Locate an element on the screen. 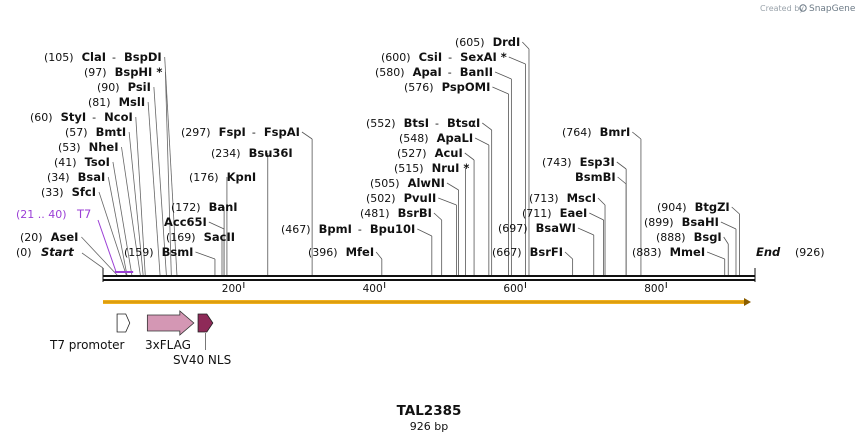 The width and height of the screenshot is (858, 442). site-name: BsaI is located at coordinates (92, 177).